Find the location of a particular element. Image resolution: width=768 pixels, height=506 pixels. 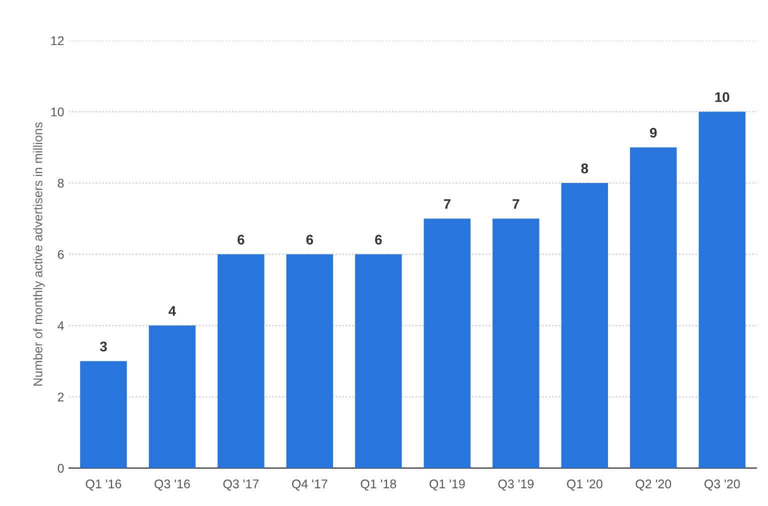

y-tick-label: 2 is located at coordinates (61, 397).